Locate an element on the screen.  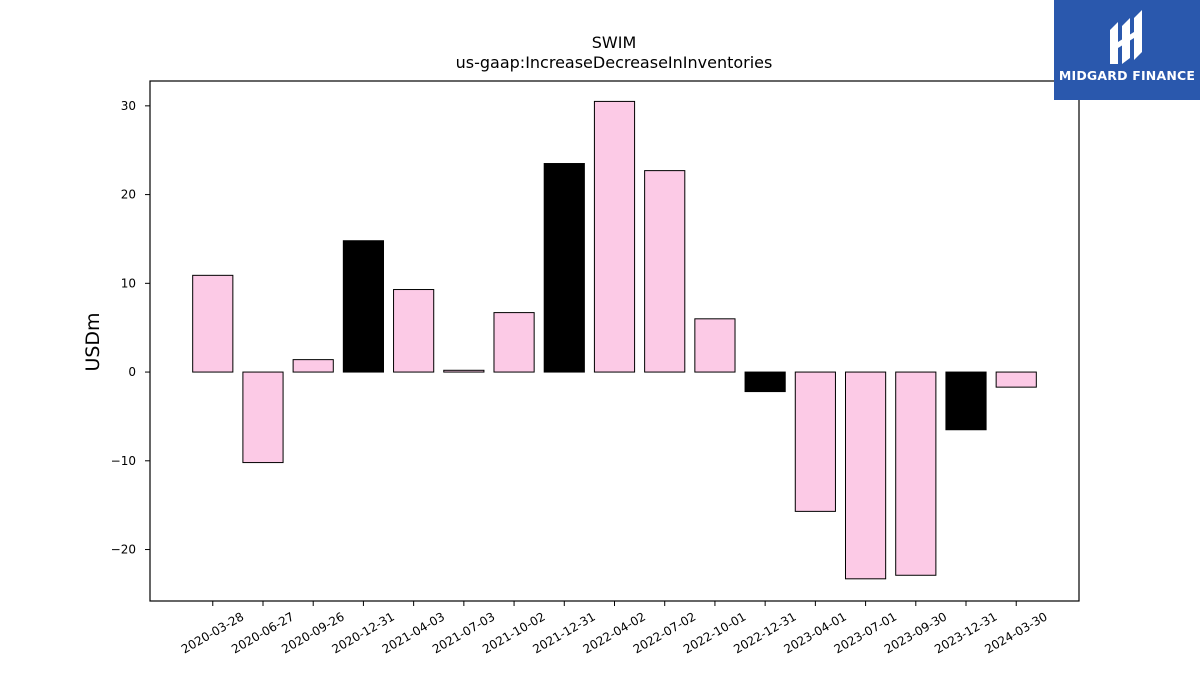
y-axis-ticks: −20 −10 0 10 20 30 is located at coordinates (130, 328).